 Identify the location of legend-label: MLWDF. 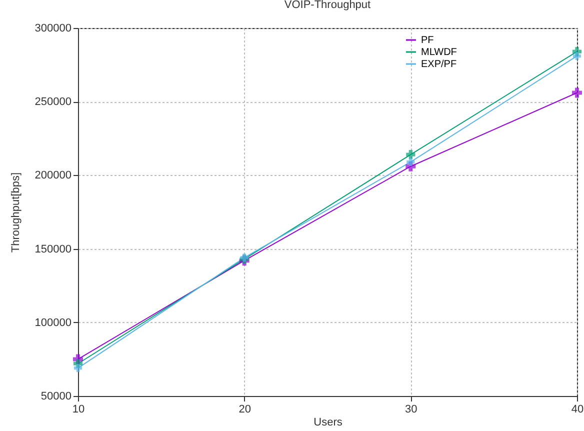
(439, 52).